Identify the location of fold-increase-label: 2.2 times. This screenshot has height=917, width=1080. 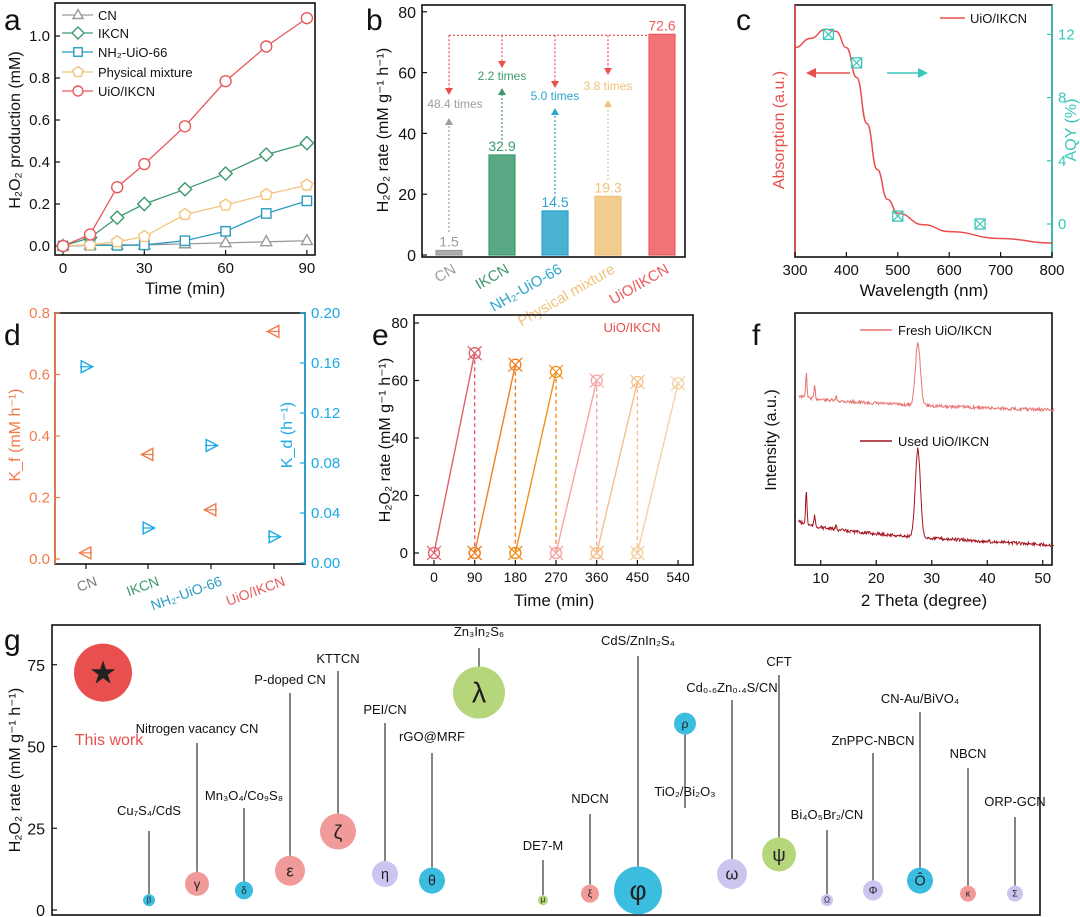
(502, 76).